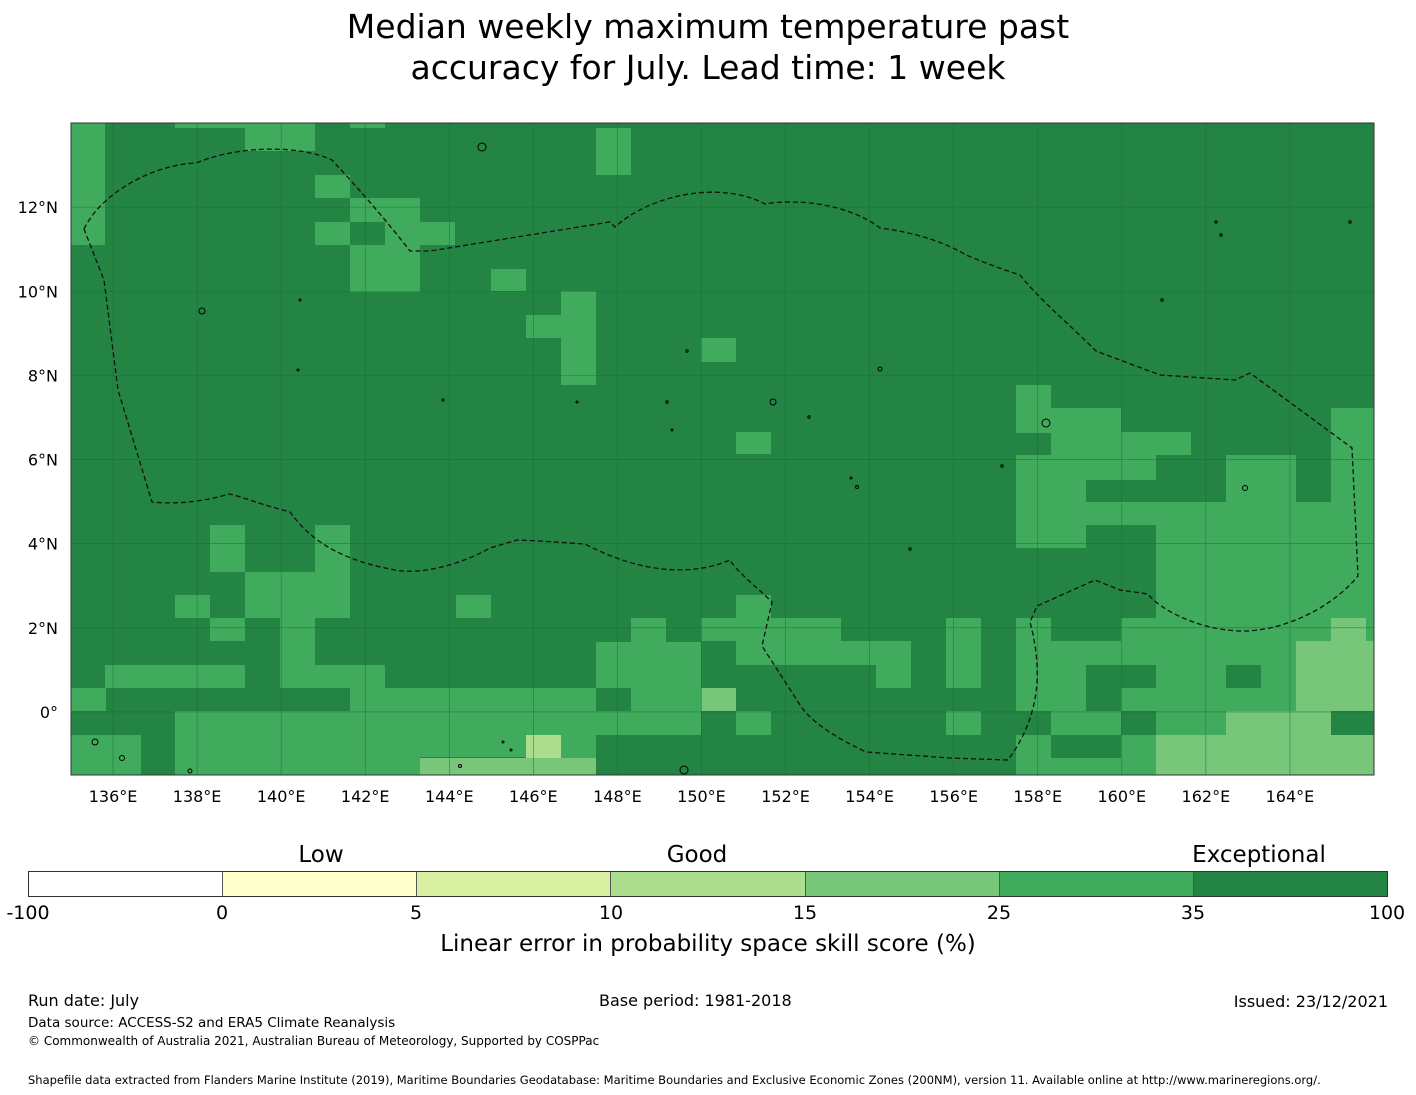  I want to click on longitude-tick-label: 148°E, so click(617, 796).